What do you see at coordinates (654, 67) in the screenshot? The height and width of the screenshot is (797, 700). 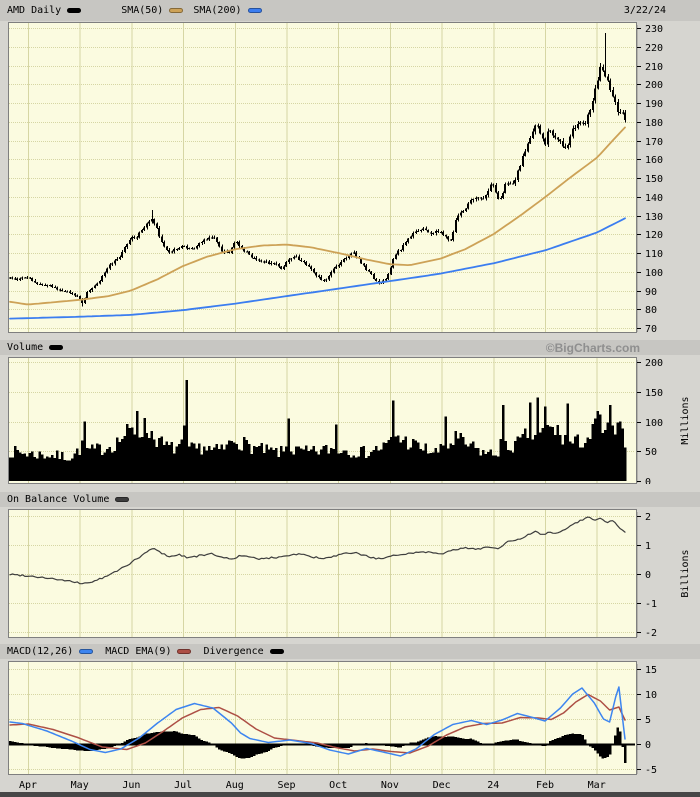 I see `svg-text: 210` at bounding box center [654, 67].